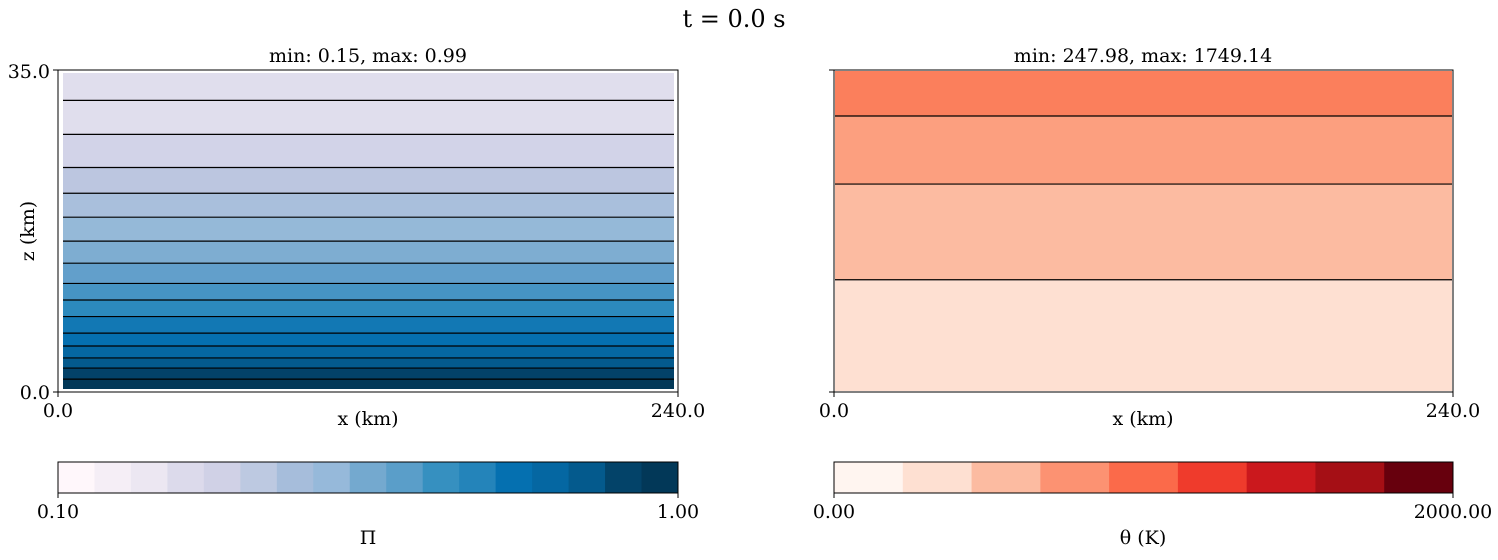 This screenshot has height=560, width=1498. I want to click on colorbar-min-label: 0.10, so click(58, 512).